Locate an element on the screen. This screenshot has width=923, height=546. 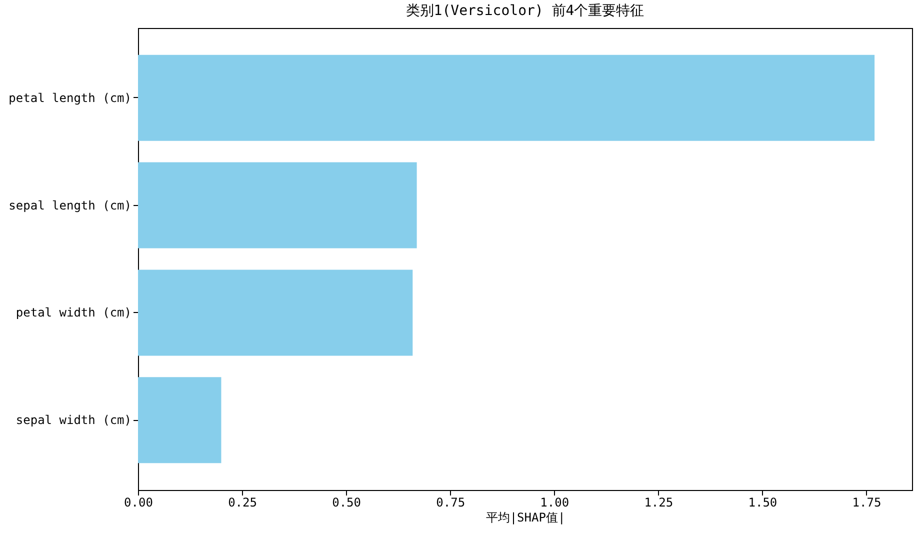
x-tick-label: 0.25 is located at coordinates (242, 503).